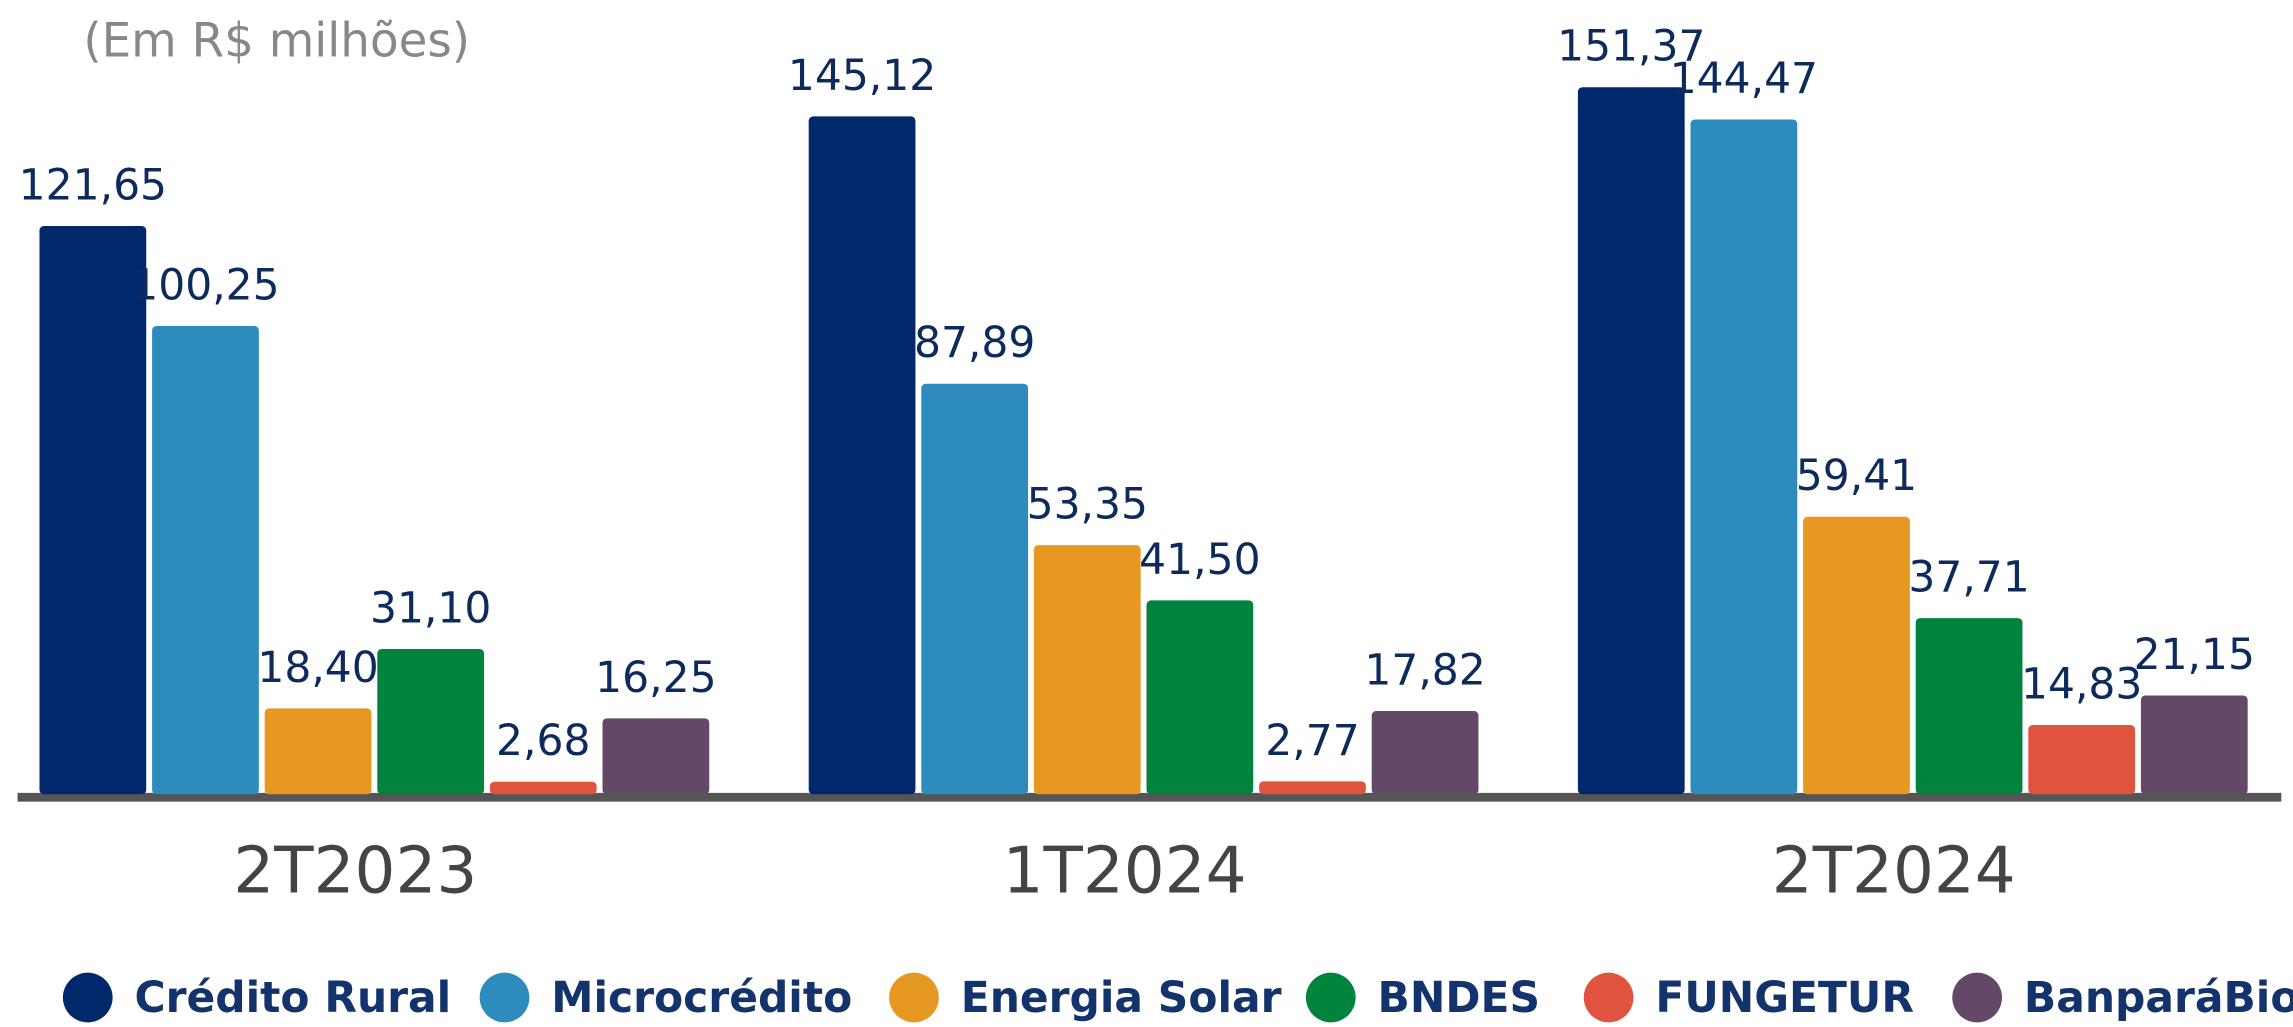 The image size is (2293, 1027). What do you see at coordinates (205, 284) in the screenshot?
I see `value-label: 100,25` at bounding box center [205, 284].